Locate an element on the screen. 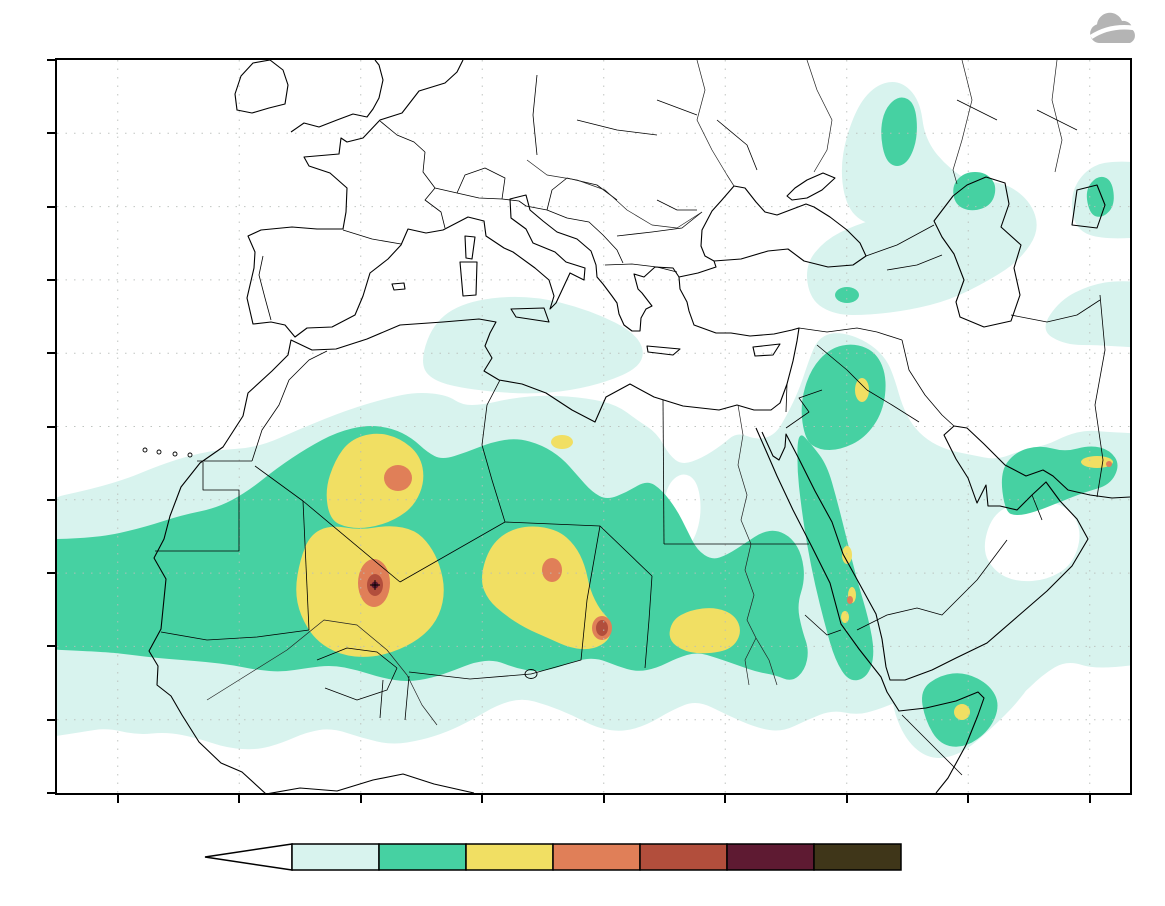 The image size is (1165, 906). legend-band-0.2-0.4 is located at coordinates (422, 857).